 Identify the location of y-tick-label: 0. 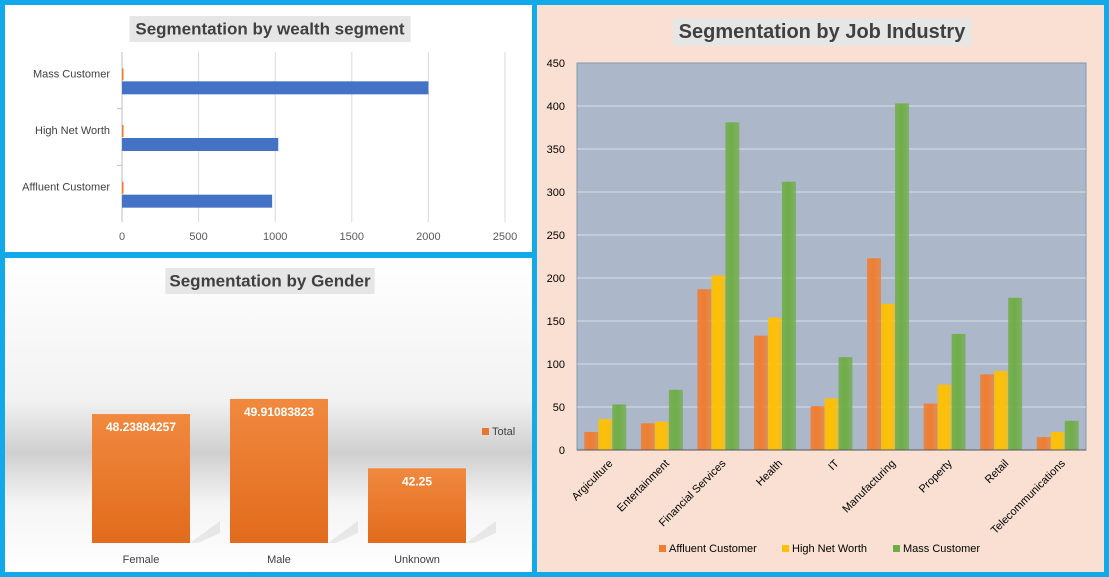
(562, 451).